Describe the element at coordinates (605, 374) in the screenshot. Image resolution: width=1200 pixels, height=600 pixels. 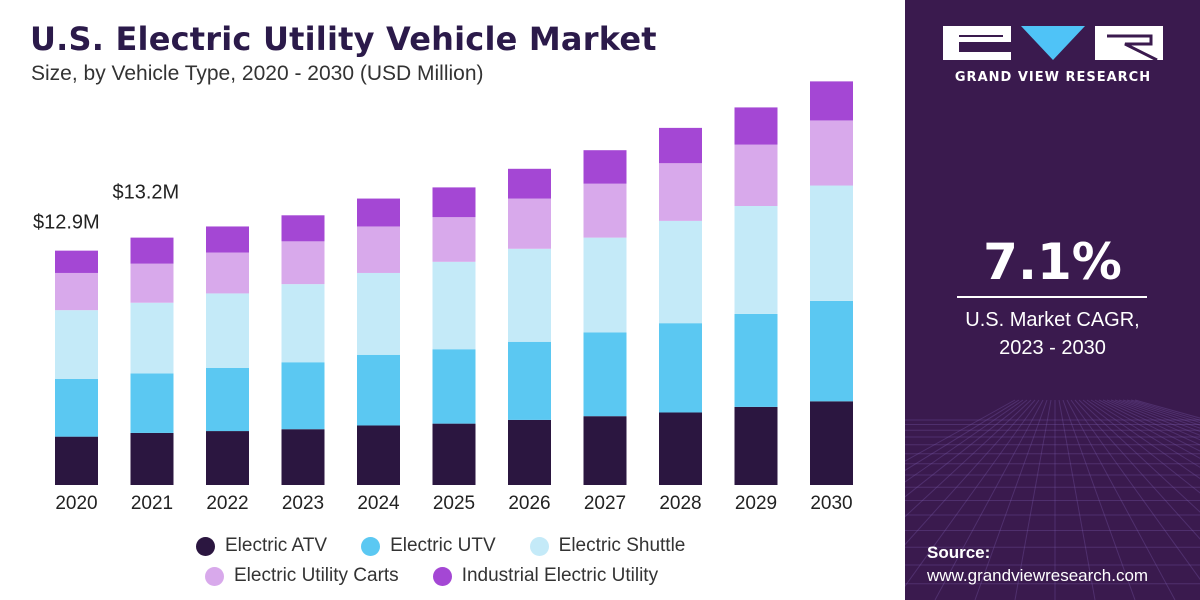
I see `bar-segment-electric-utv-2027` at that location.